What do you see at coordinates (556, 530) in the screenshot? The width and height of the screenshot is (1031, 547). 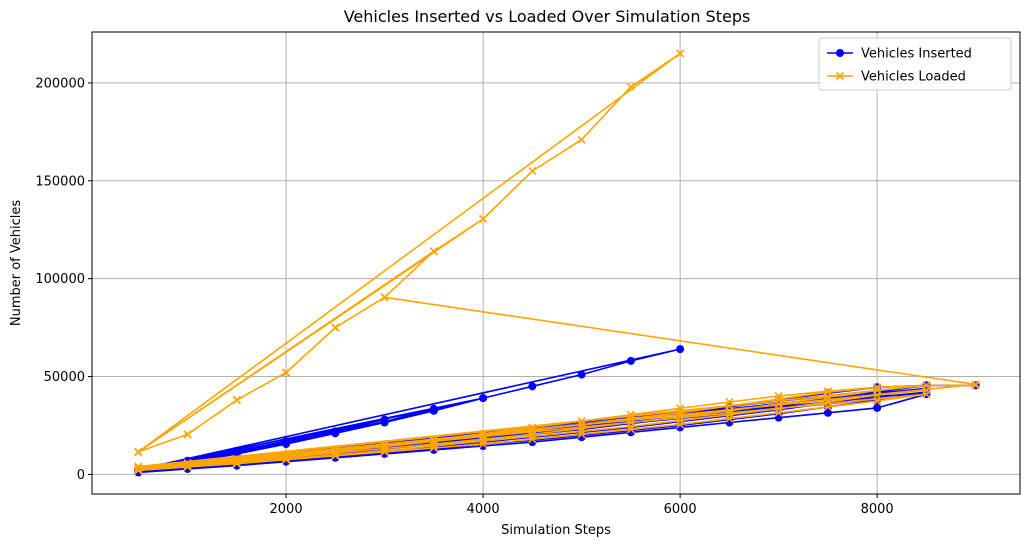 I see `x-axis-label: Simulation Steps` at bounding box center [556, 530].